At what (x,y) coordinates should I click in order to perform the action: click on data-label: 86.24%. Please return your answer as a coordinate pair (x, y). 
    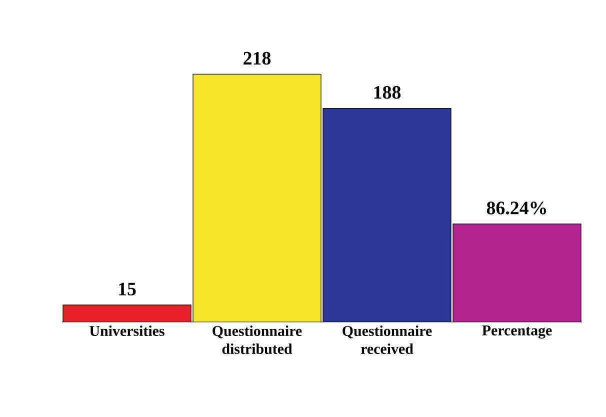
    Looking at the image, I should click on (516, 208).